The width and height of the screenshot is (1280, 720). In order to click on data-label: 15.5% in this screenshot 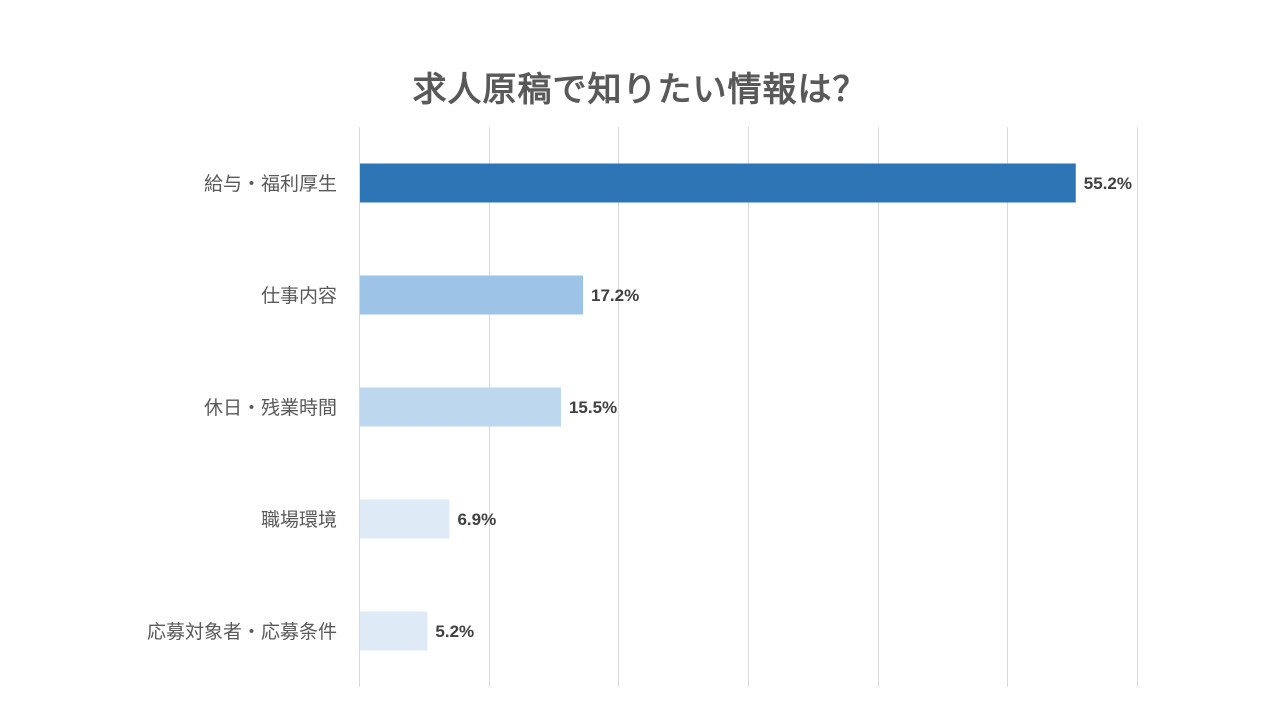, I will do `click(593, 407)`.